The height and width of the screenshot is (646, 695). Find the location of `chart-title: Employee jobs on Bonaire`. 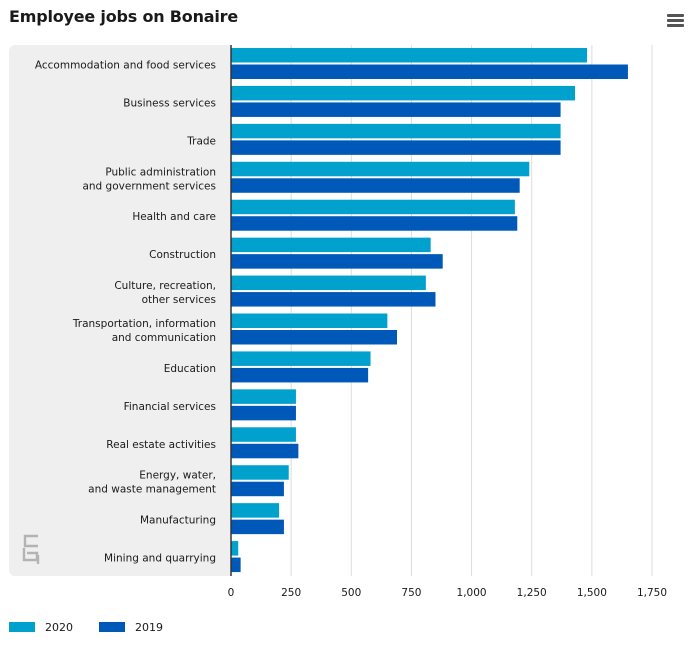

chart-title: Employee jobs on Bonaire is located at coordinates (124, 16).